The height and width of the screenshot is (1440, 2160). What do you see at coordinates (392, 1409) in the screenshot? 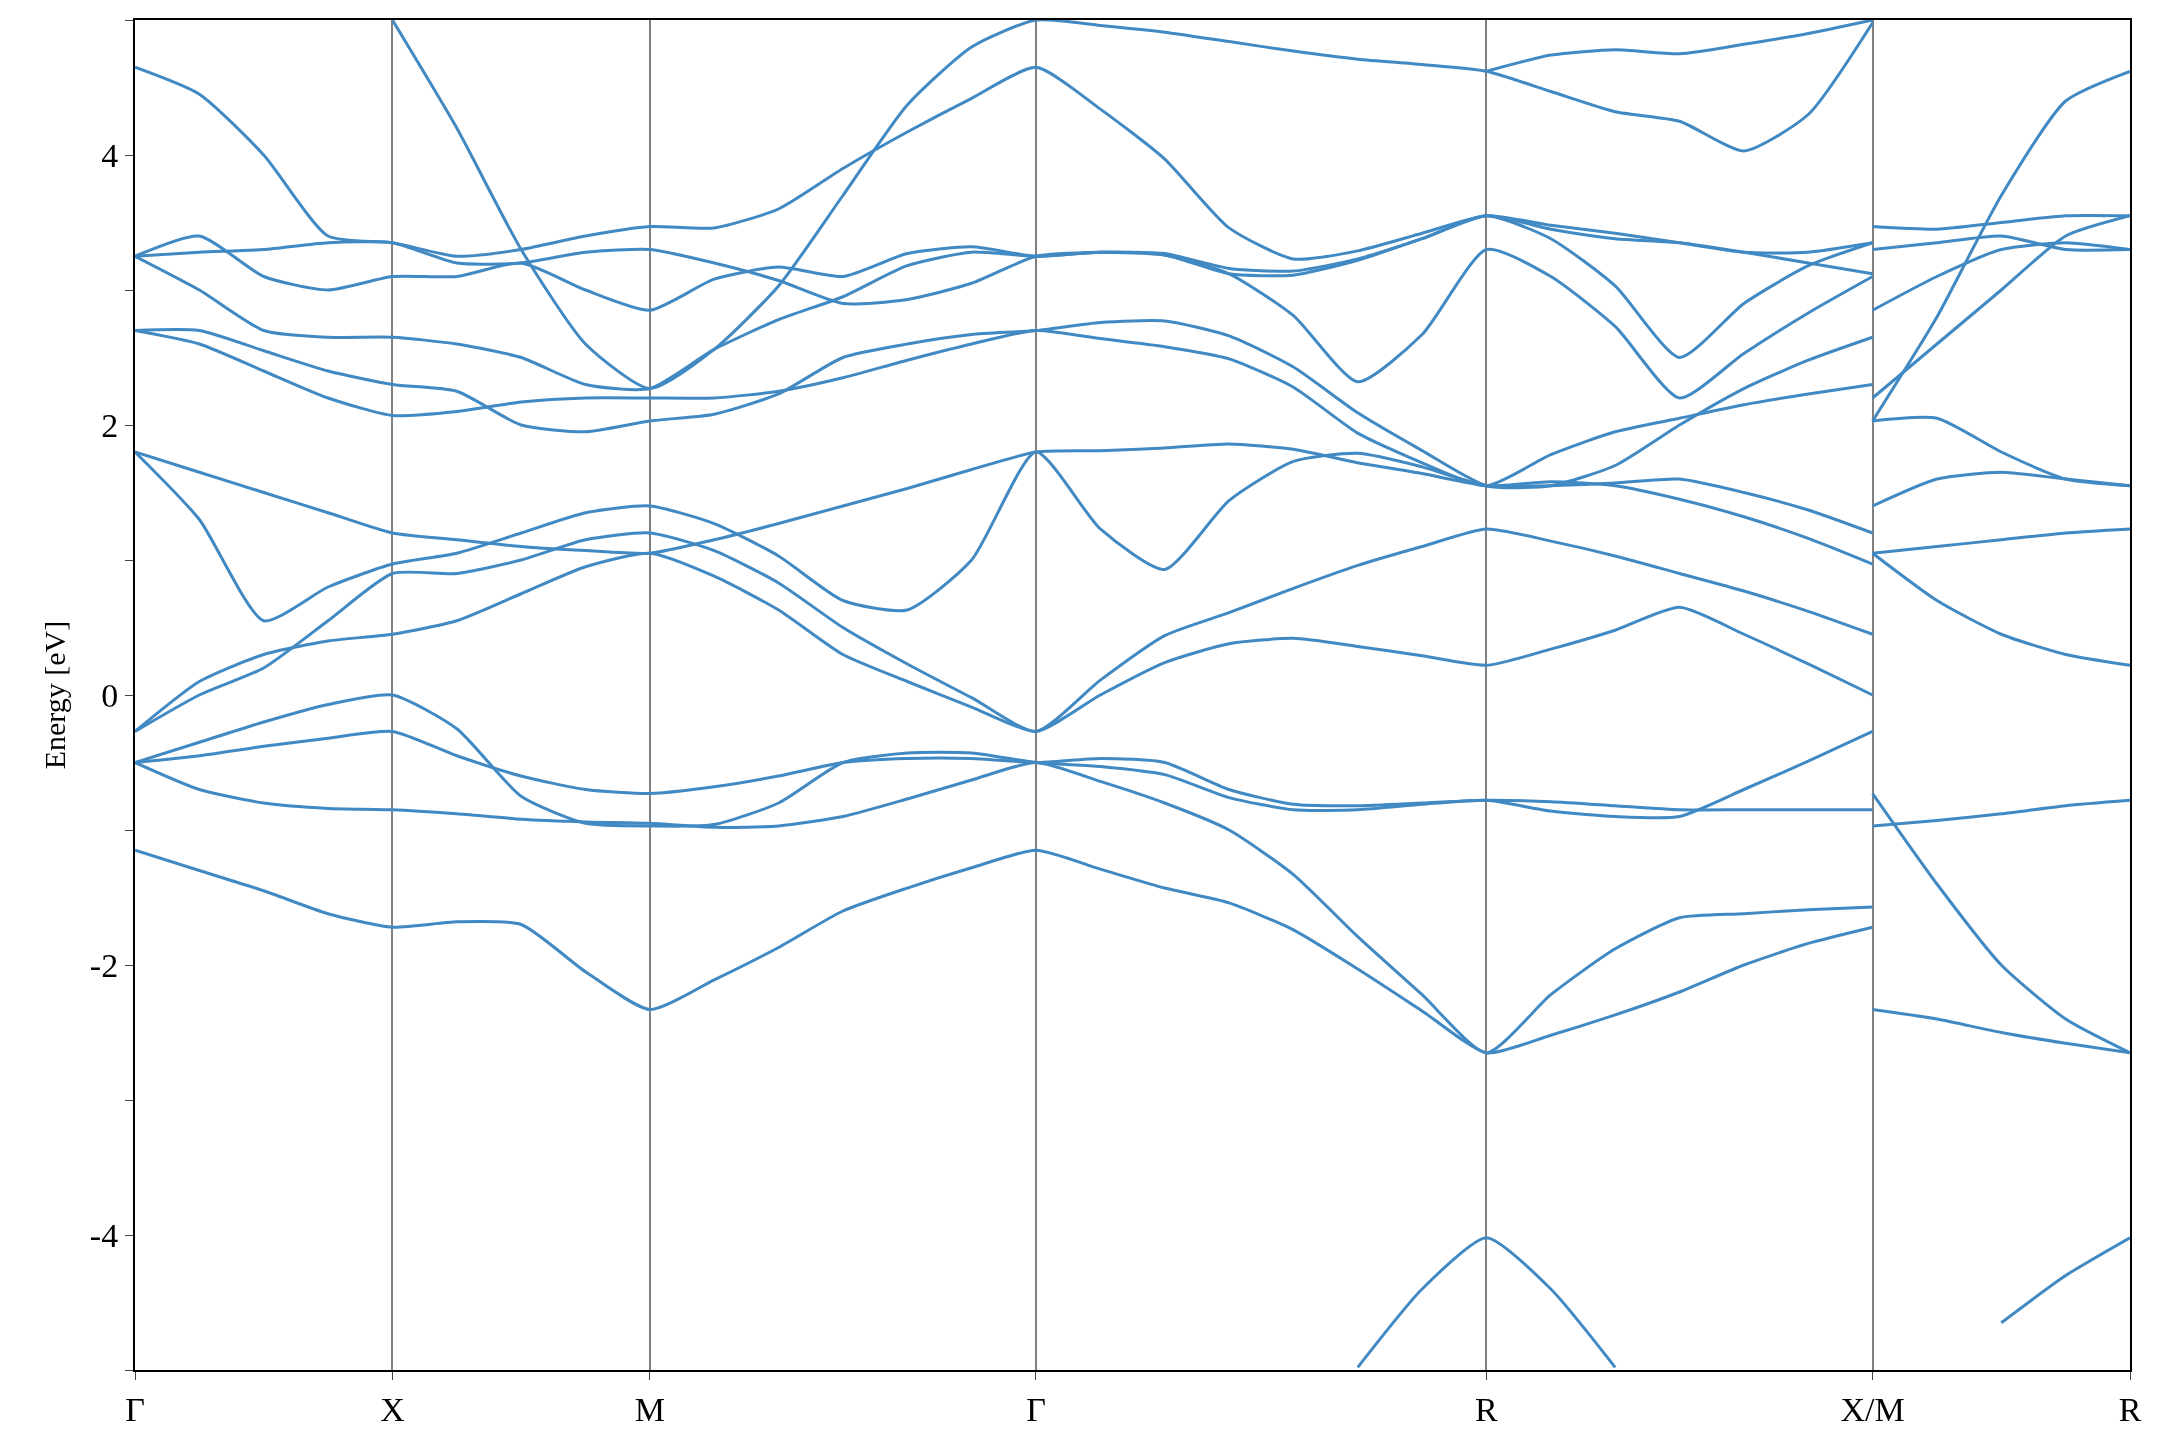
I see `x-tick-label: X` at bounding box center [392, 1409].